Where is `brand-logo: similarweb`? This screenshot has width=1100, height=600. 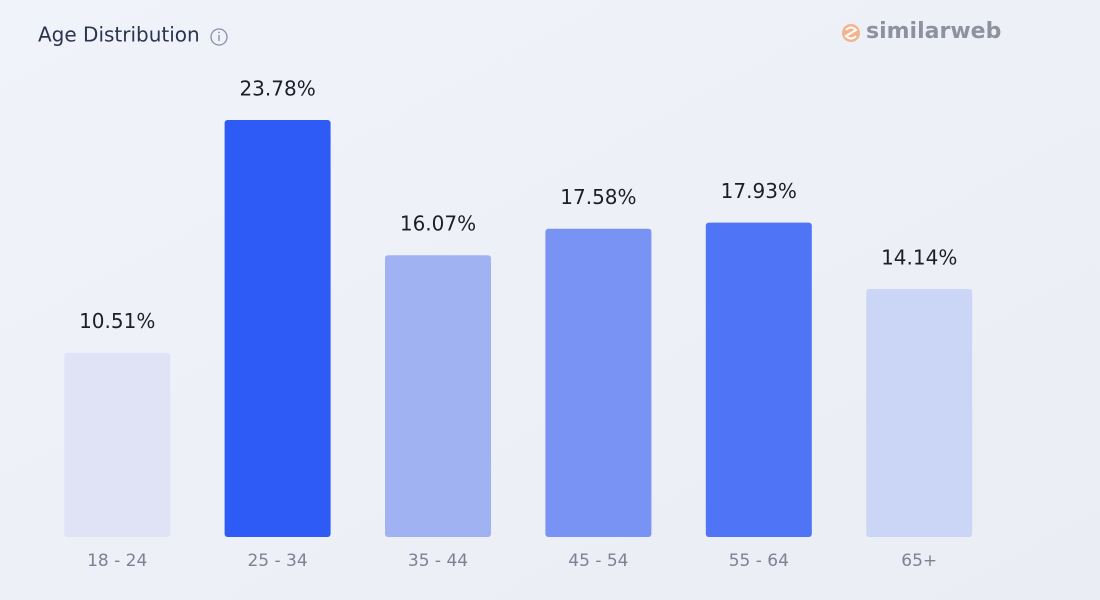 brand-logo: similarweb is located at coordinates (921, 31).